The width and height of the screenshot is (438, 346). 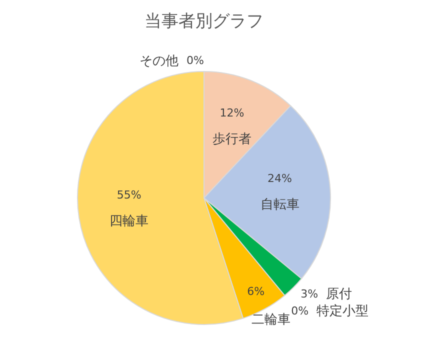 I want to click on data-label: 24%, so click(x=280, y=179).